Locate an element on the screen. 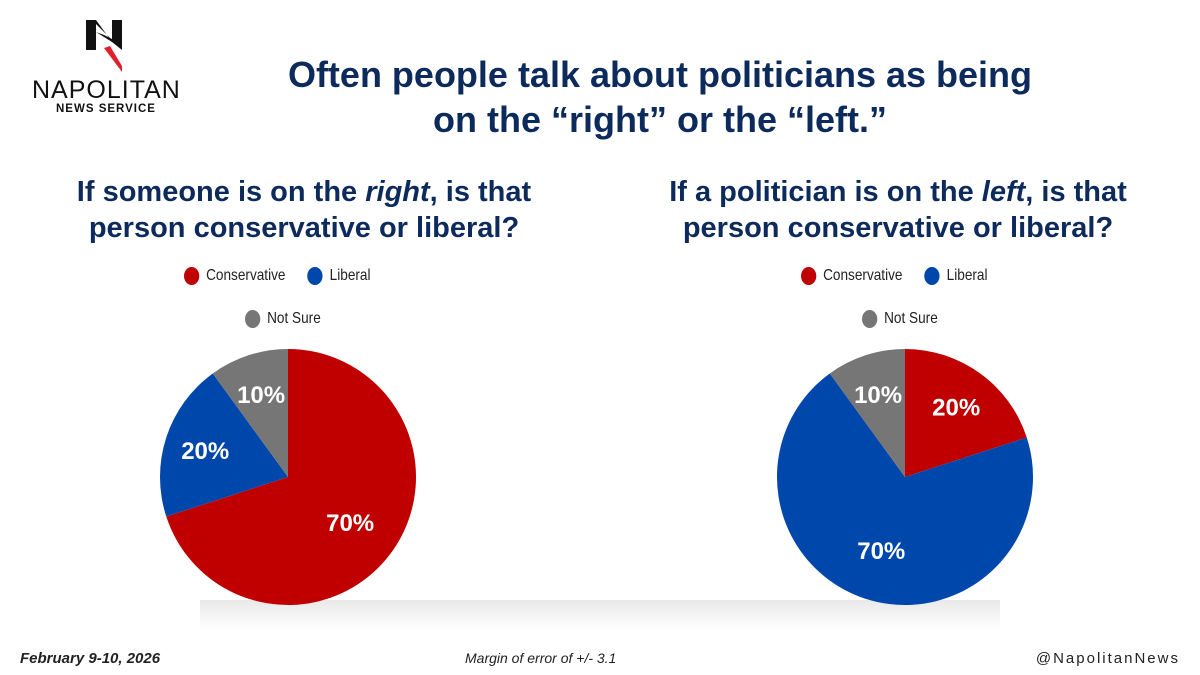 The image size is (1200, 675). legend-right-row1: Conservative Liberal is located at coordinates (894, 276).